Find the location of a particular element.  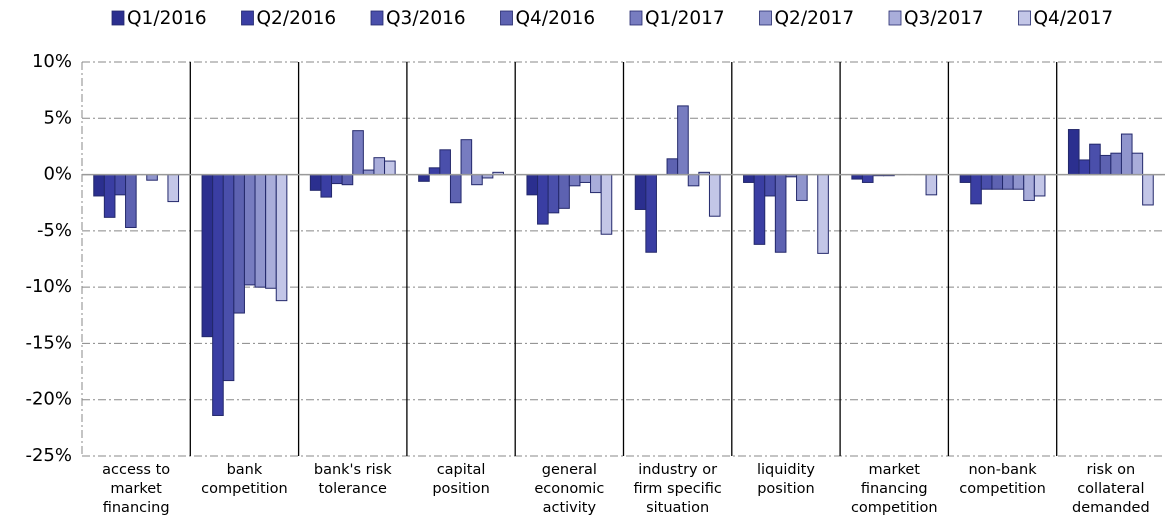

y-tick-label: 10% is located at coordinates (52, 61).